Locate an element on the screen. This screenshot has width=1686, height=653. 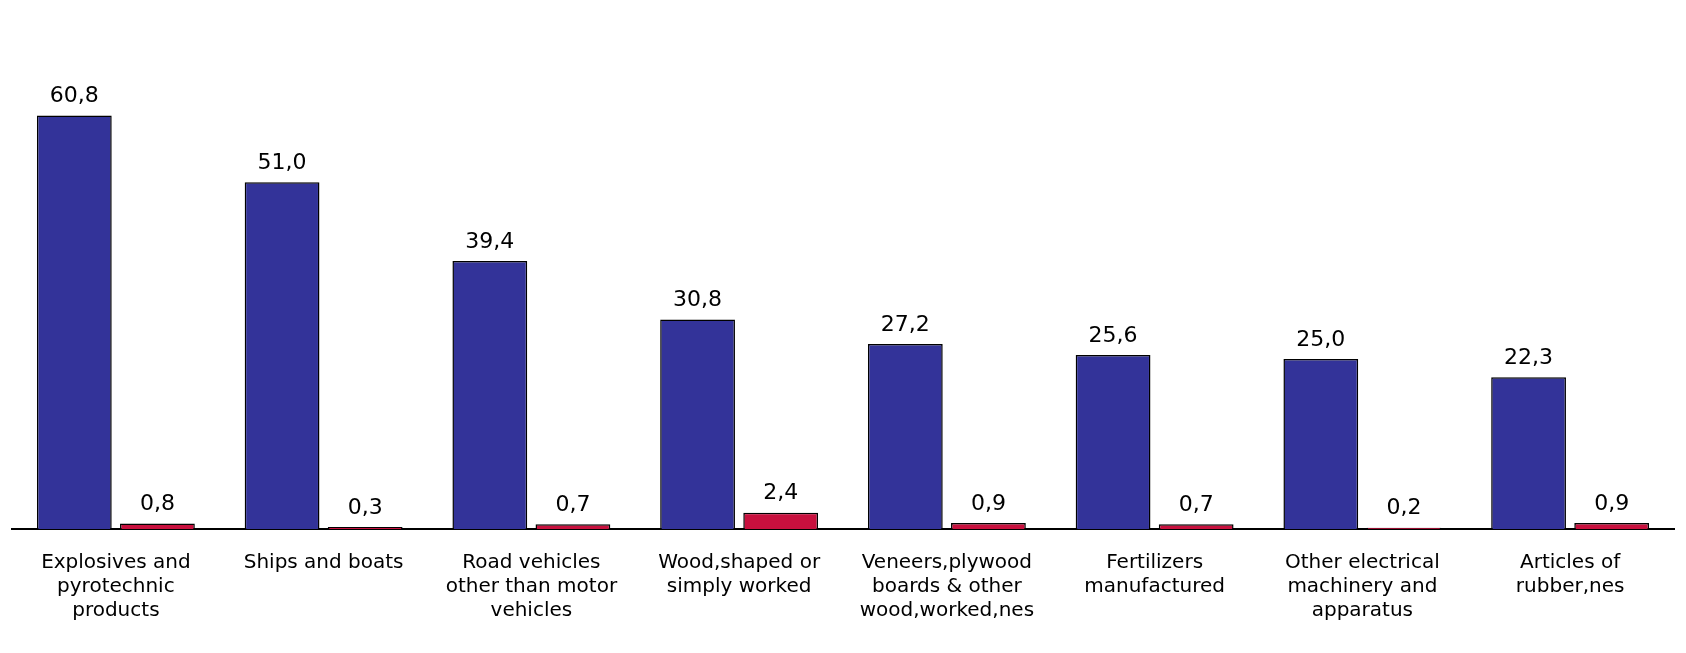
x-tick-label: Road vehicles other than motor vehicles is located at coordinates (531, 585).